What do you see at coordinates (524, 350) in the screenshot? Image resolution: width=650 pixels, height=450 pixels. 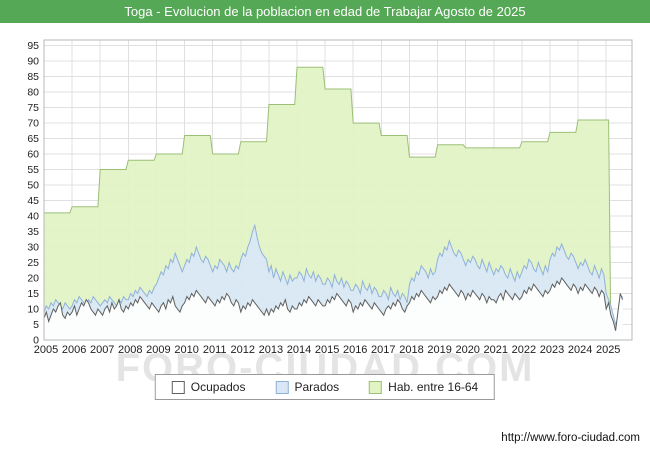 I see `svg-text: 2022` at bounding box center [524, 350].